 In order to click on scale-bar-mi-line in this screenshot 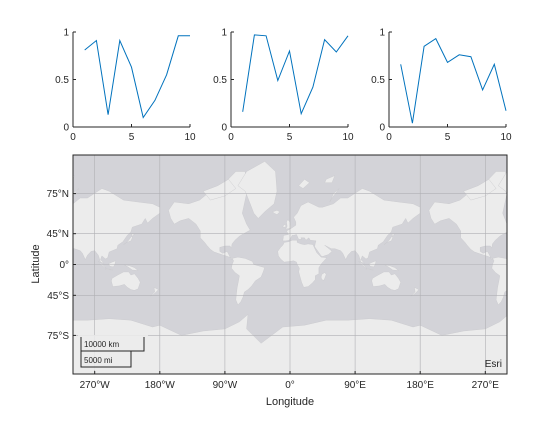, I will do `click(106, 359)`.